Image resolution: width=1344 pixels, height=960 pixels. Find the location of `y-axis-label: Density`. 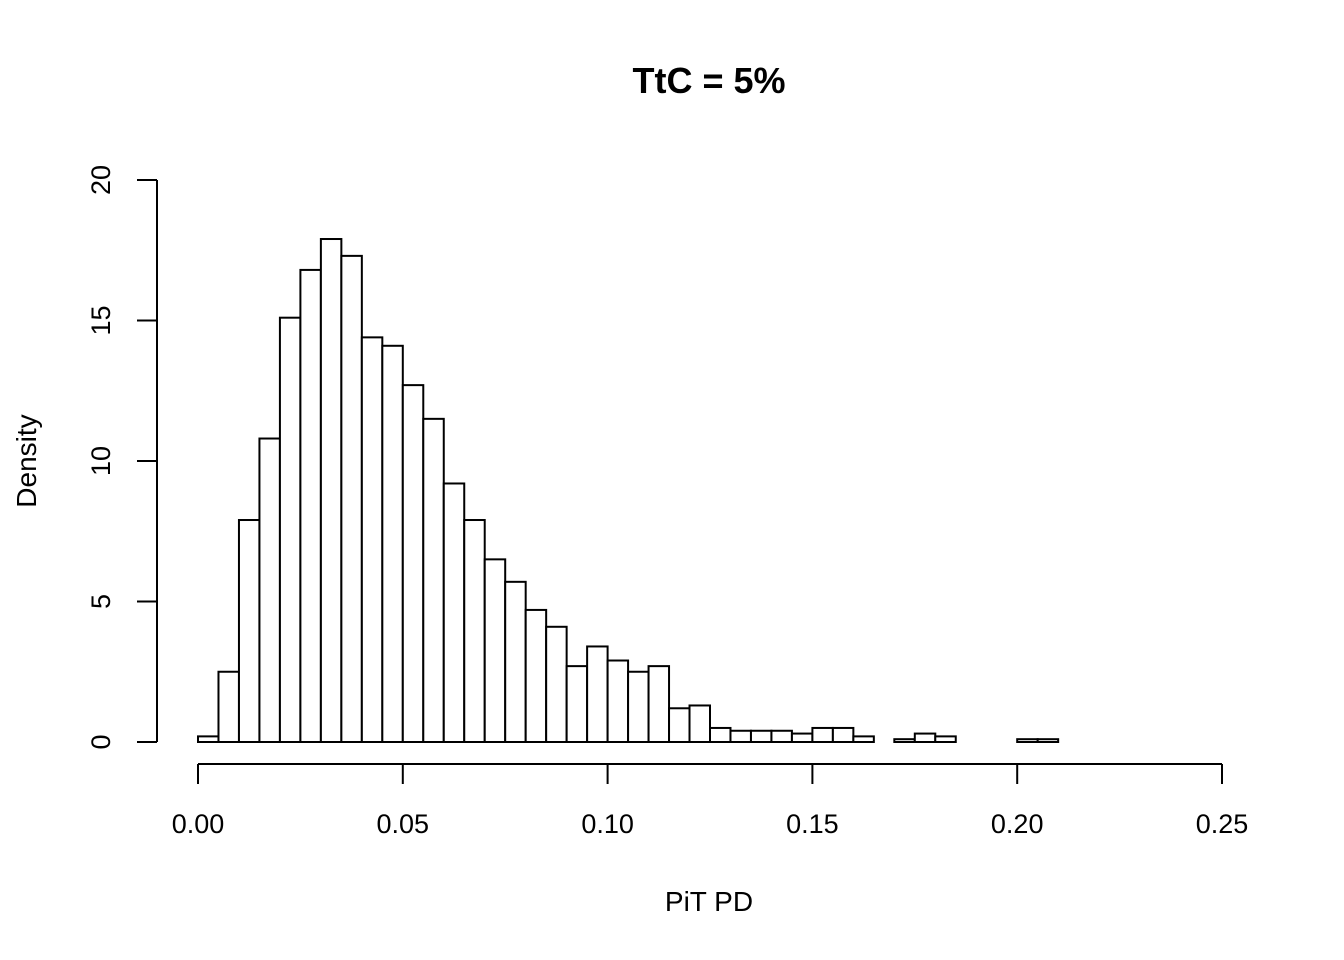

y-axis-label: Density is located at coordinates (26, 460).